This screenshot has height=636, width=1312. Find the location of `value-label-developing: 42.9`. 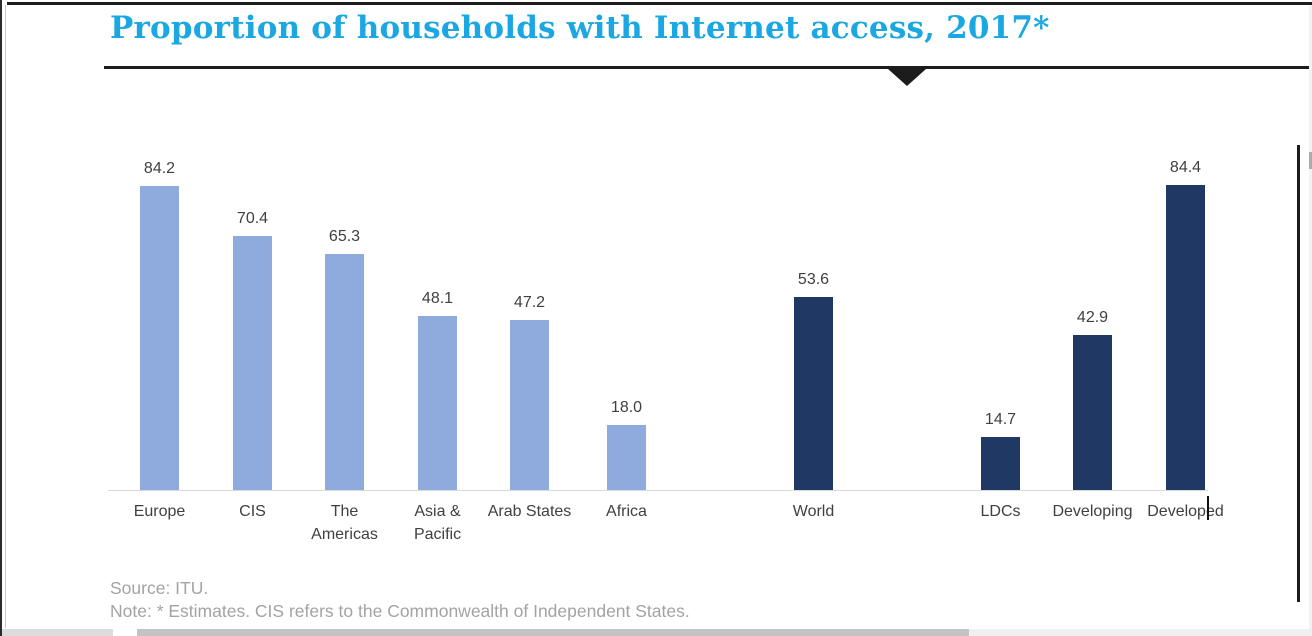

value-label-developing: 42.9 is located at coordinates (1092, 317).